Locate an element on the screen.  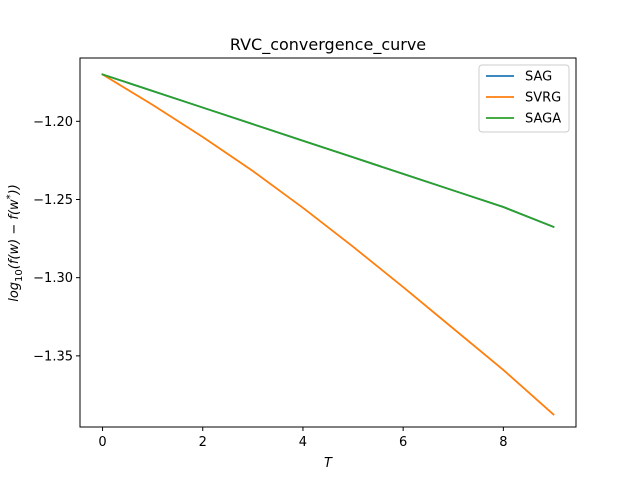
chart-title: RVC_convergence_curve is located at coordinates (328, 45).